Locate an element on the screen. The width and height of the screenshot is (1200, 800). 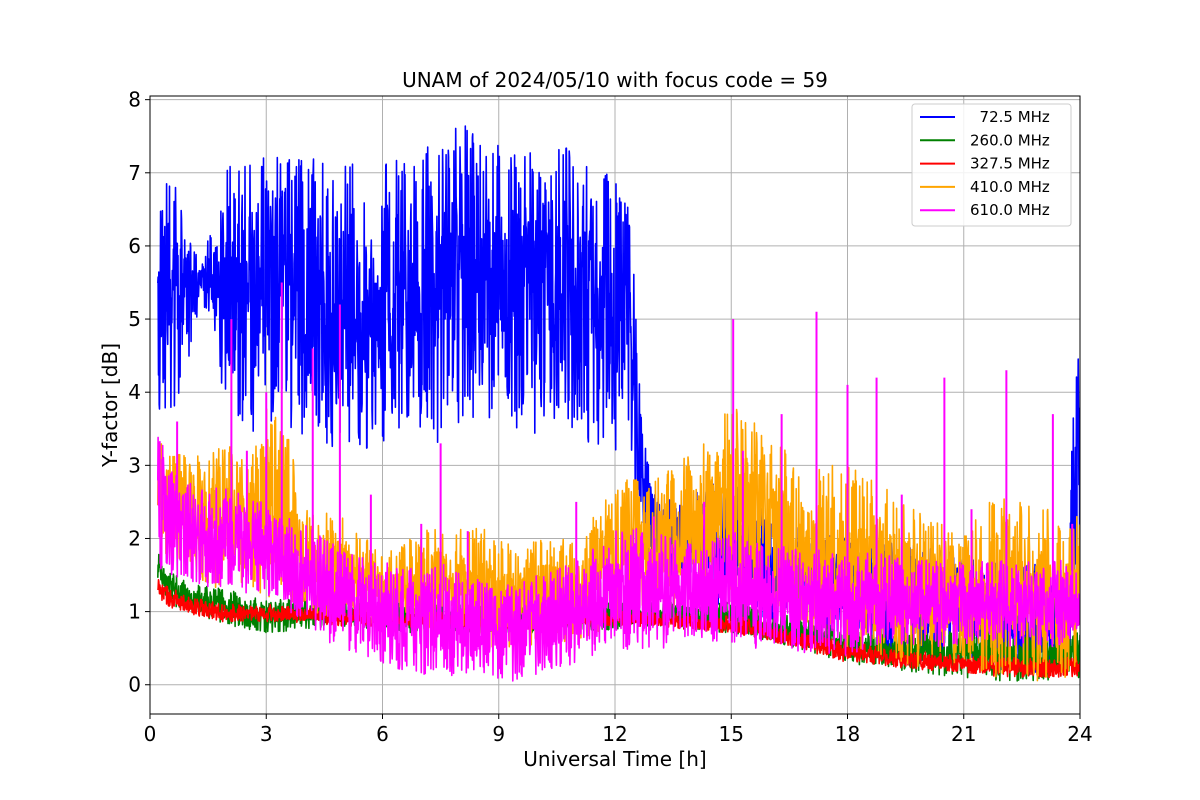
y-tick-label: 7 is located at coordinates (134, 173).